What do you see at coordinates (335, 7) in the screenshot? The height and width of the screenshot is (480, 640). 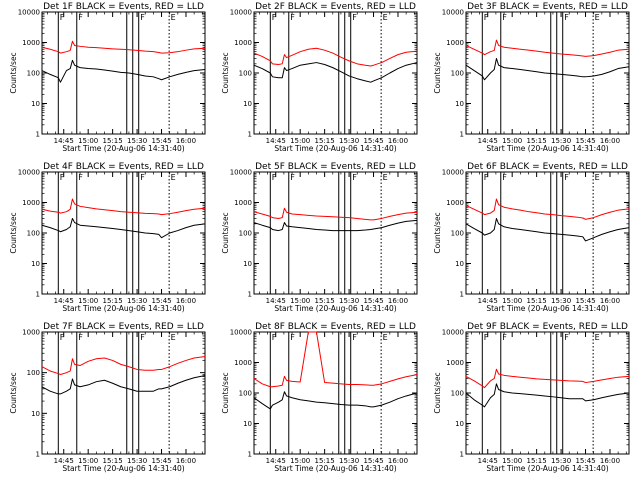 I see `panel-title: Det 2F BLACK = Events, RED = LLD` at bounding box center [335, 7].